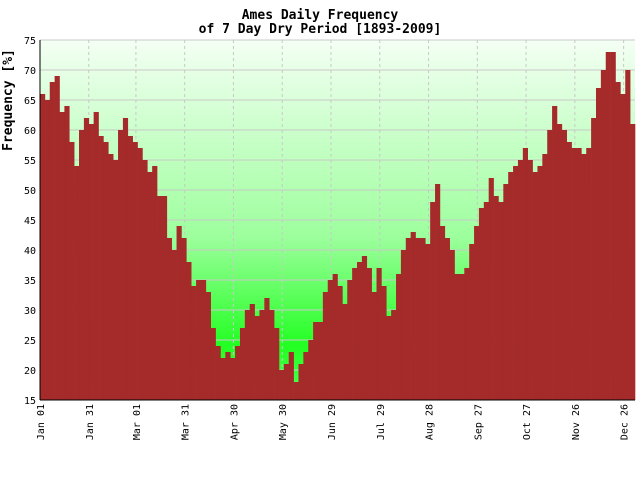 This screenshot has width=640, height=484. What do you see at coordinates (30, 71) in the screenshot?
I see `y-tick-label: 70` at bounding box center [30, 71].